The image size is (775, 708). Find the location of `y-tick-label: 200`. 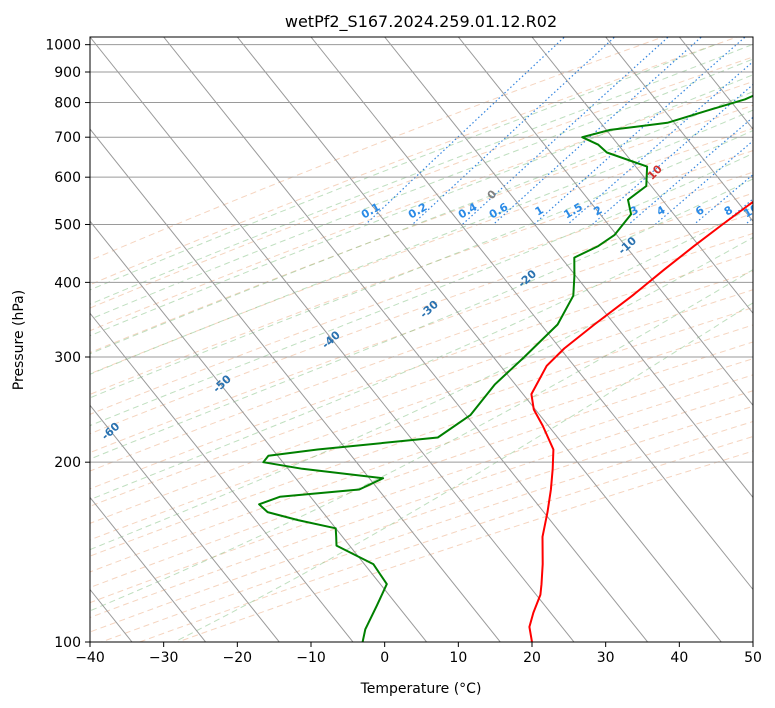

y-tick-label: 200 is located at coordinates (67, 463).